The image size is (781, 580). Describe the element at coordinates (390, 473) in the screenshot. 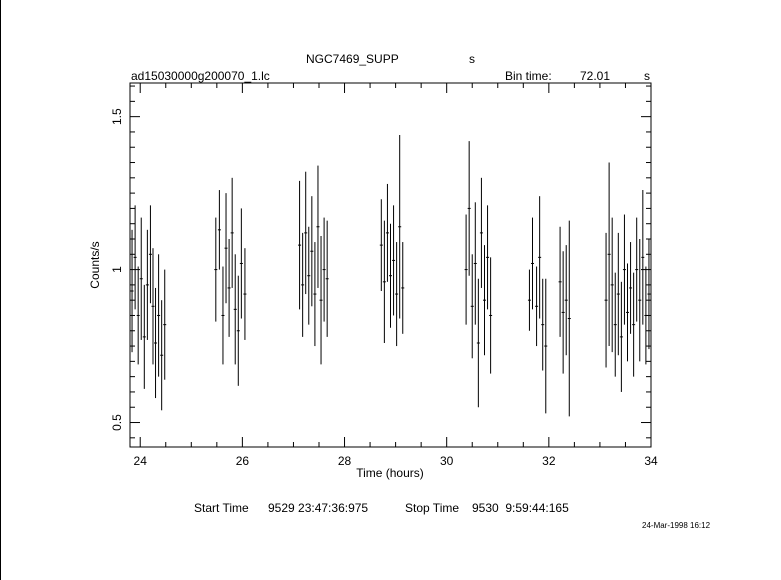

I see `x-axis-label: Time (hours)` at that location.